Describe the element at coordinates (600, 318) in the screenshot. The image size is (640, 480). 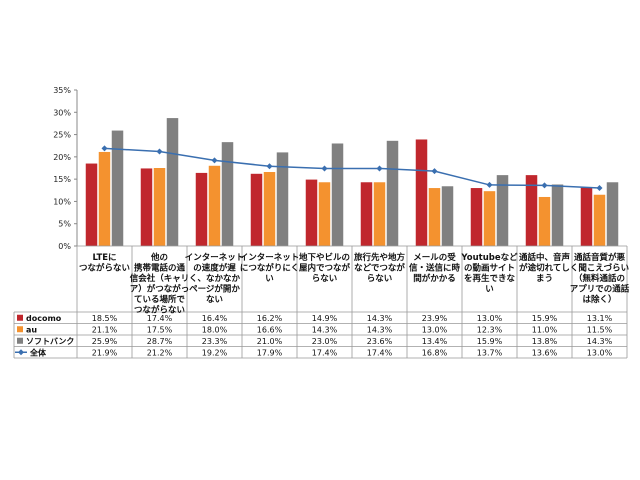
I see `data-label: 13.1%` at that location.